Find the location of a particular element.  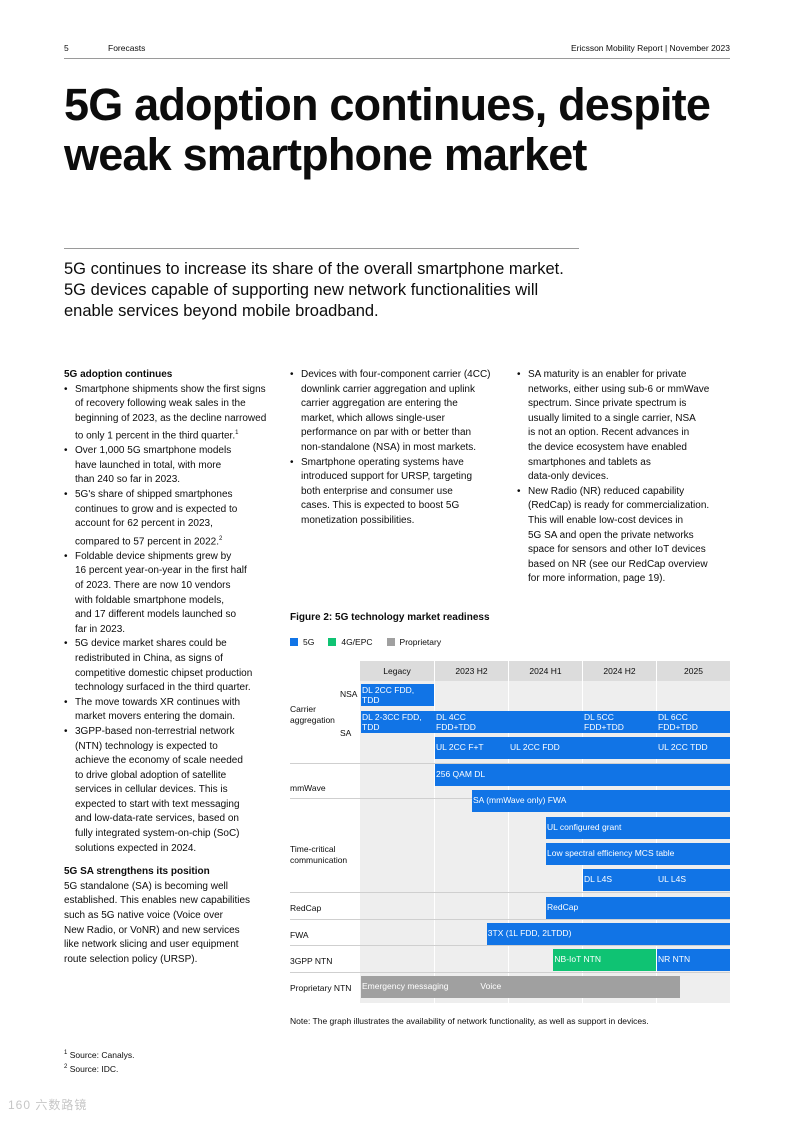

bar-label: NB-IoT NTN is located at coordinates (577, 959).